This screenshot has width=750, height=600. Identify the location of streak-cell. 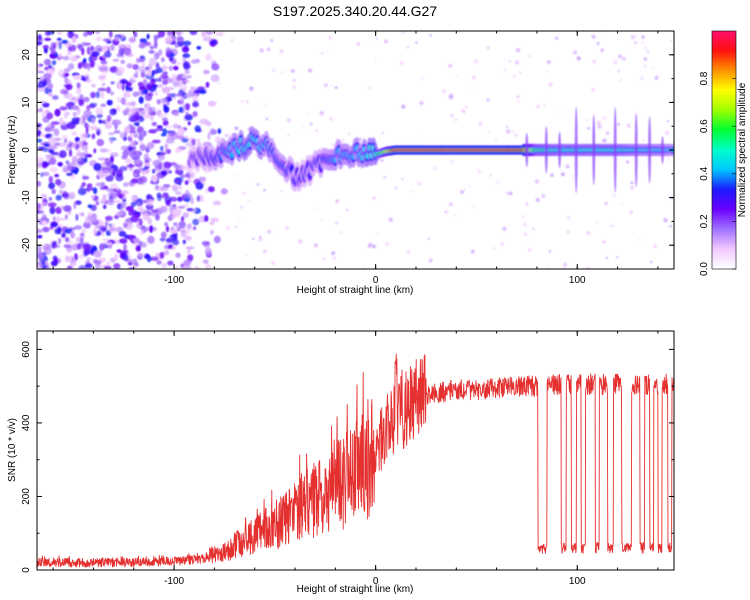
(546, 150).